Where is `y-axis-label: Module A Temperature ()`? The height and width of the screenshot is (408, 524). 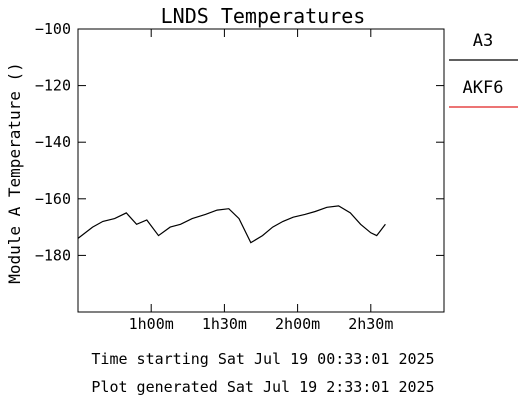 y-axis-label: Module A Temperature () is located at coordinates (14, 173).